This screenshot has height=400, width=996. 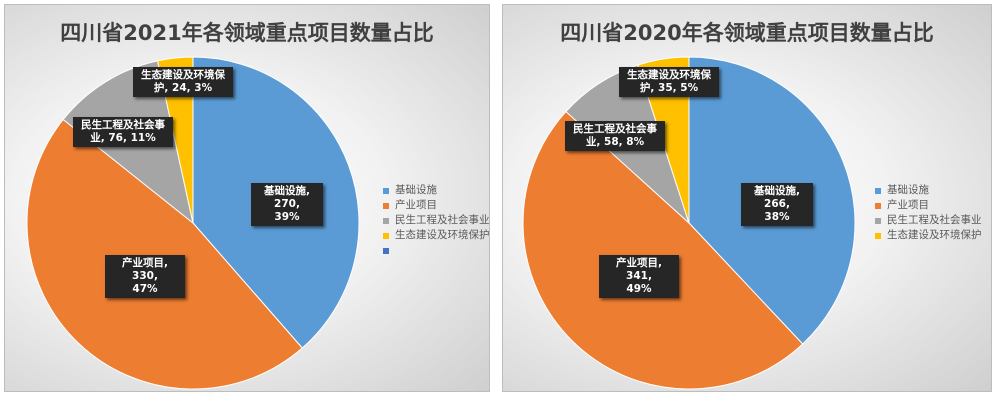 What do you see at coordinates (436, 250) in the screenshot?
I see `legend-item` at bounding box center [436, 250].